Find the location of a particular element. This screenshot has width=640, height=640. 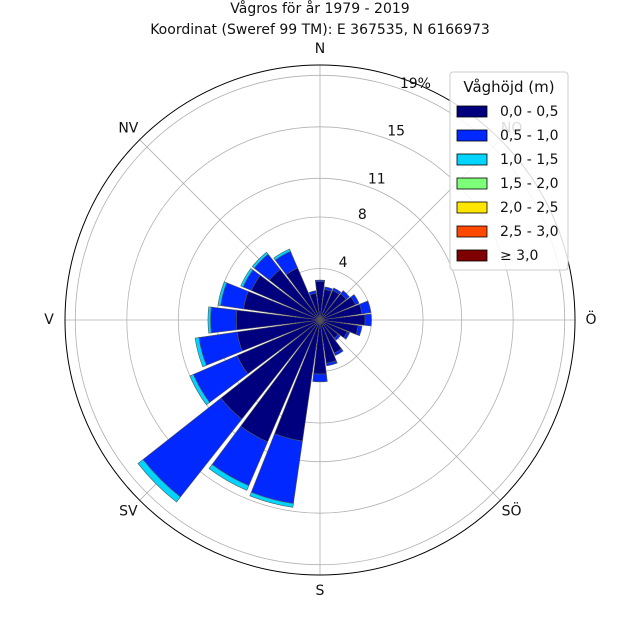

legend-label-3: 1,5 - 2,0 is located at coordinates (529, 184).